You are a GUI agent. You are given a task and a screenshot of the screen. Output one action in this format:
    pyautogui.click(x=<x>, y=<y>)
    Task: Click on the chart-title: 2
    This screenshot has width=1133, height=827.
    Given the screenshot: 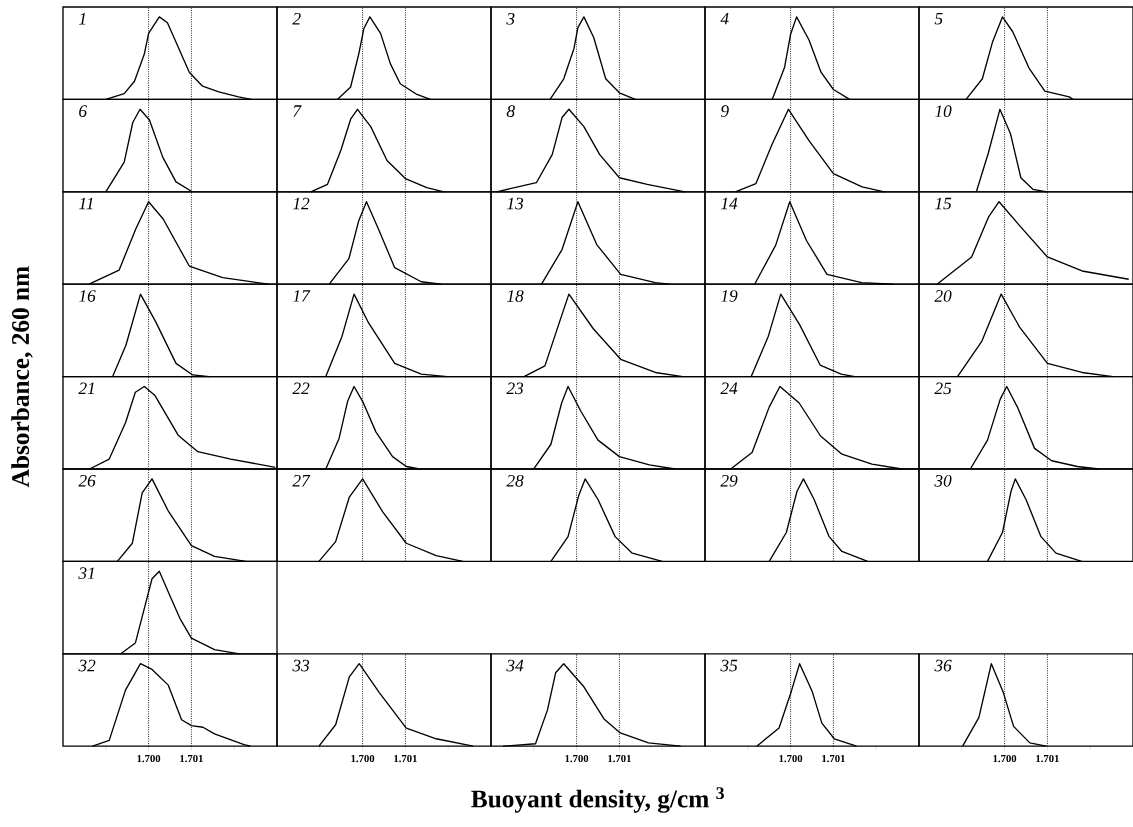 What is the action you would take?
    pyautogui.click(x=296, y=18)
    